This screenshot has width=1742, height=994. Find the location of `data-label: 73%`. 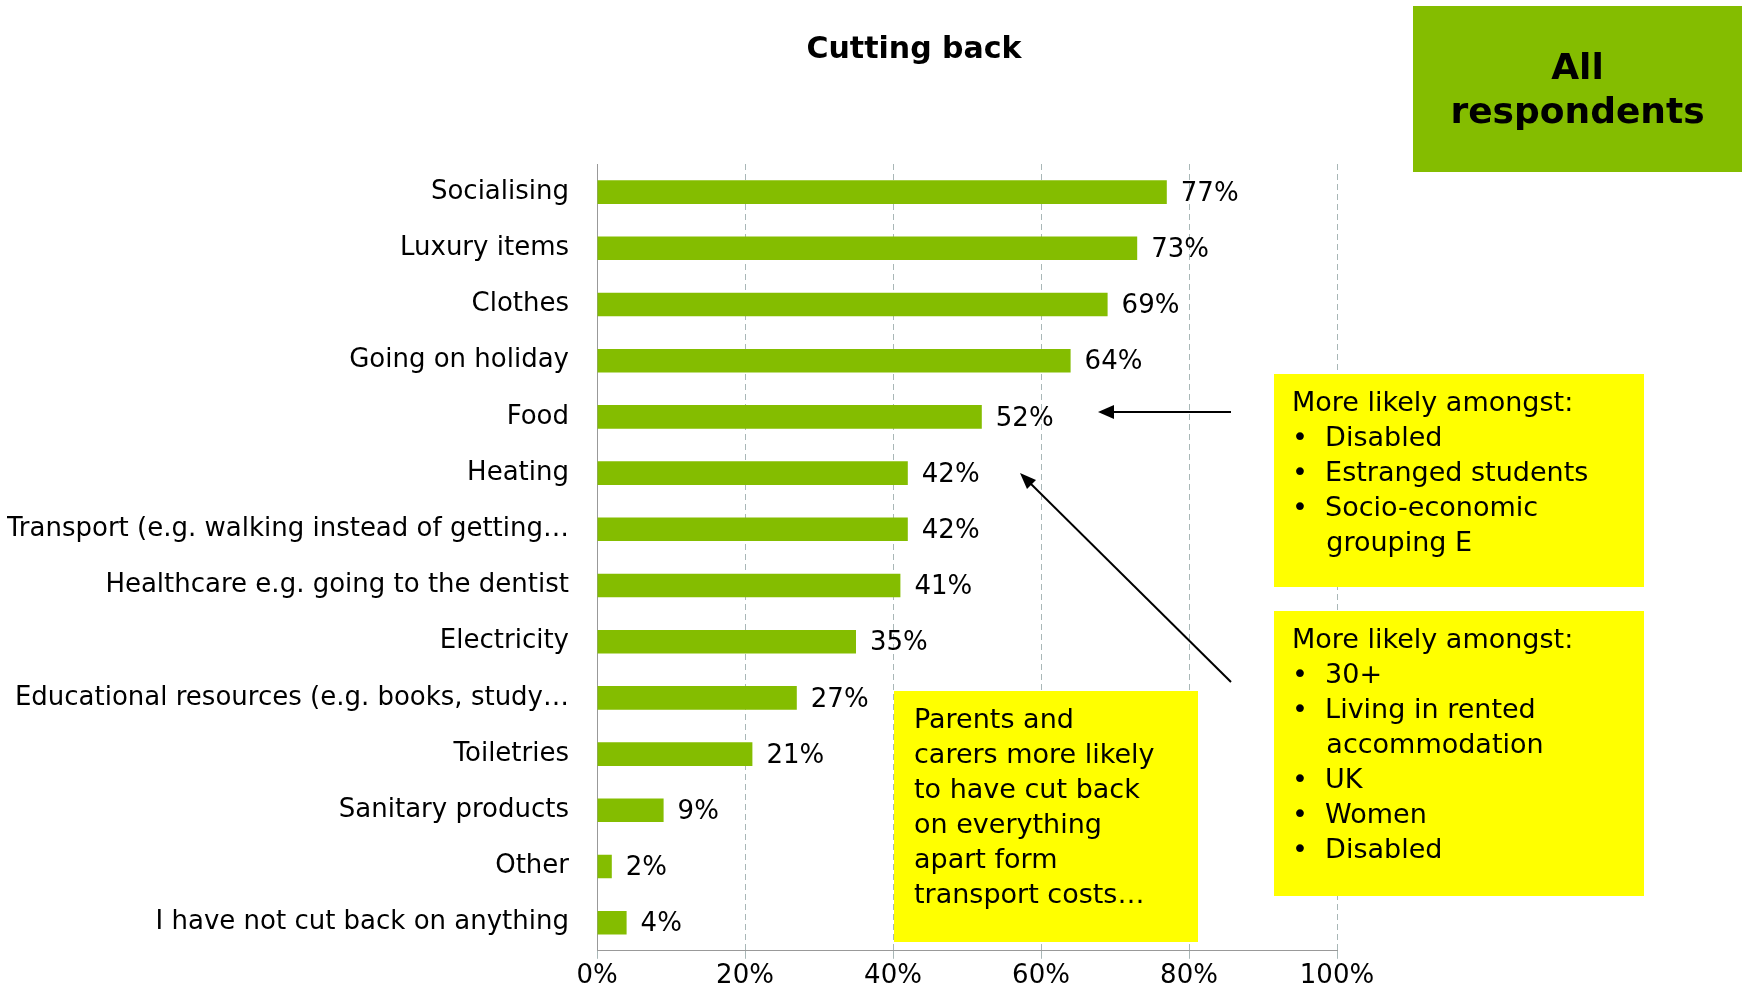

data-label: 73% is located at coordinates (1180, 248).